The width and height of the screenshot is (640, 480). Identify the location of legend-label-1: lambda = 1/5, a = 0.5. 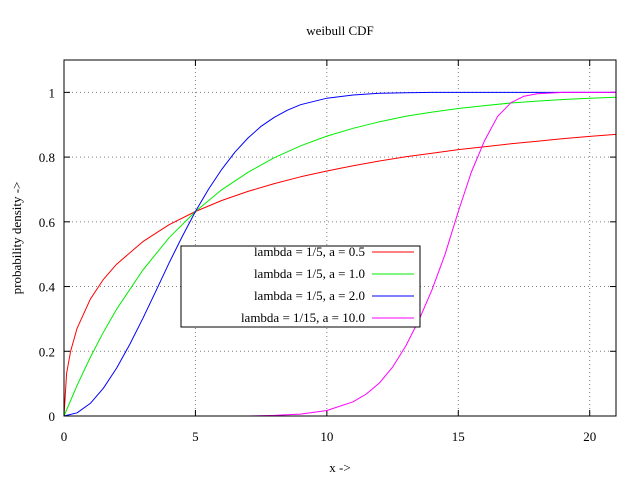
(309, 251).